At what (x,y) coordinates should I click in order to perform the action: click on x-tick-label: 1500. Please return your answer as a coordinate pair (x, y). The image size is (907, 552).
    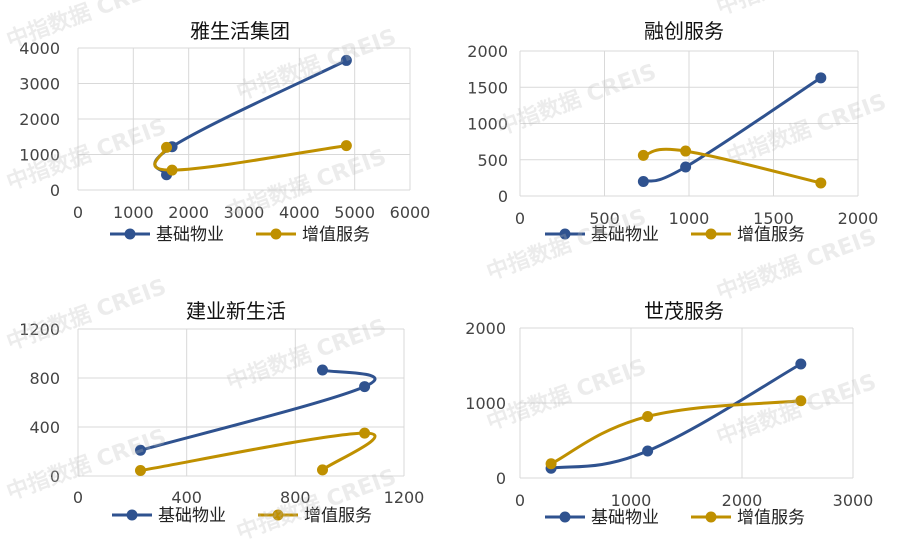
    Looking at the image, I should click on (773, 218).